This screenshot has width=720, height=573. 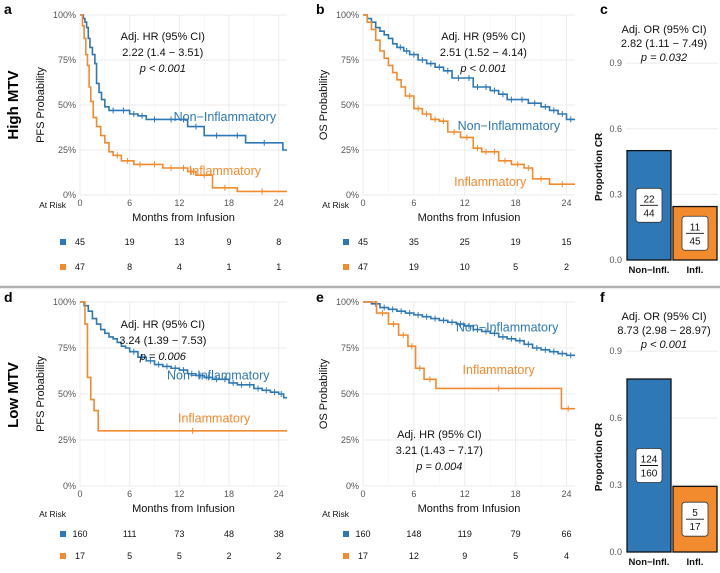 What do you see at coordinates (663, 331) in the screenshot?
I see `or-annotation-line: 8.73 (2.98 − 28.97)` at bounding box center [663, 331].